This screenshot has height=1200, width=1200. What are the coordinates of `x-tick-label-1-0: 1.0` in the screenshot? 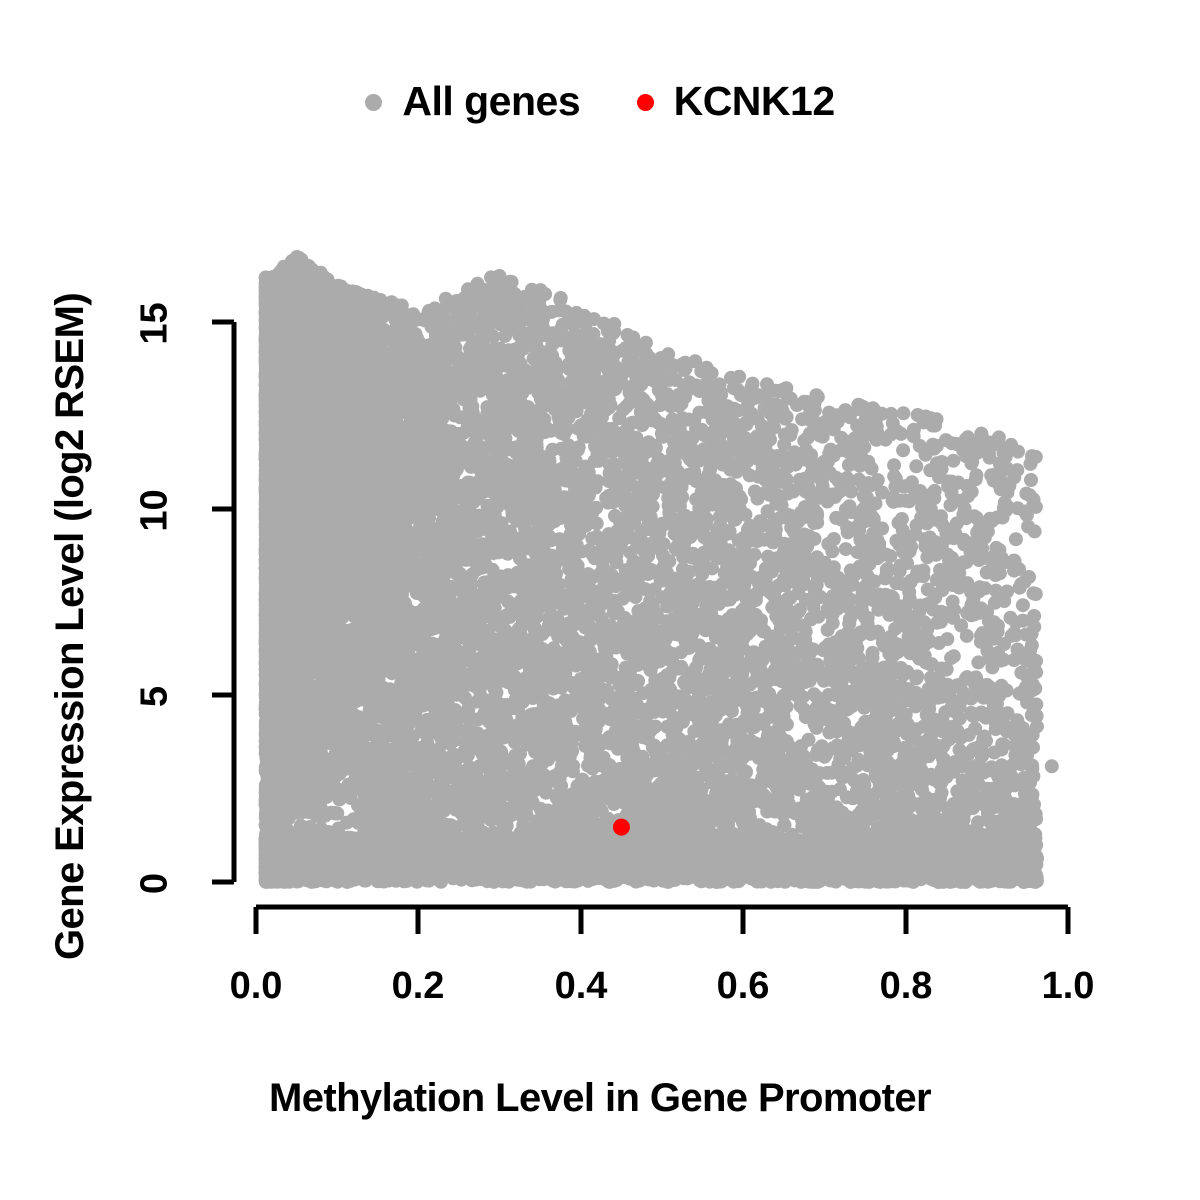 It's located at (1068, 986).